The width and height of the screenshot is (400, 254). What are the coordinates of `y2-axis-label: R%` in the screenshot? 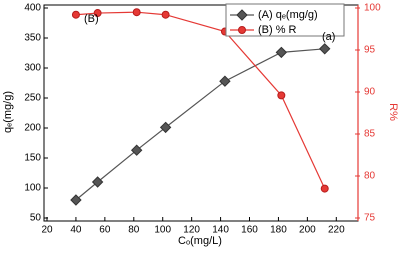 It's located at (393, 112).